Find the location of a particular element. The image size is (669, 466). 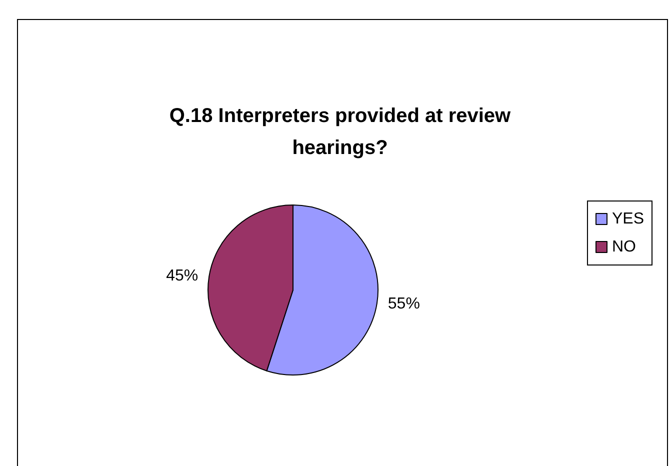

data-label: 55% is located at coordinates (404, 303).